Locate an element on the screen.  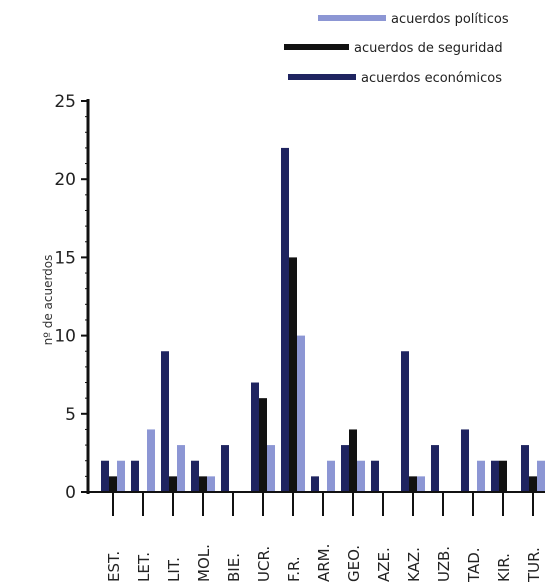
bar-group-lit is located at coordinates (173, 421).